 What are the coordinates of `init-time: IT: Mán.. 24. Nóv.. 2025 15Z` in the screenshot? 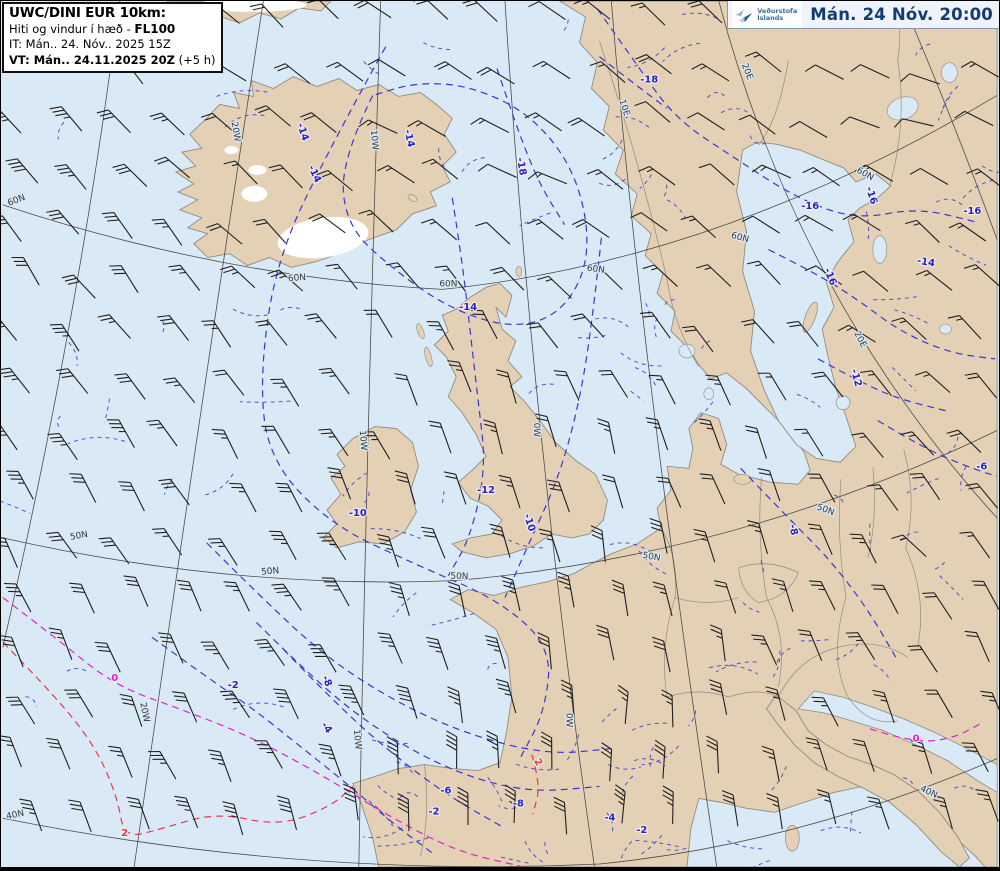 It's located at (90, 44).